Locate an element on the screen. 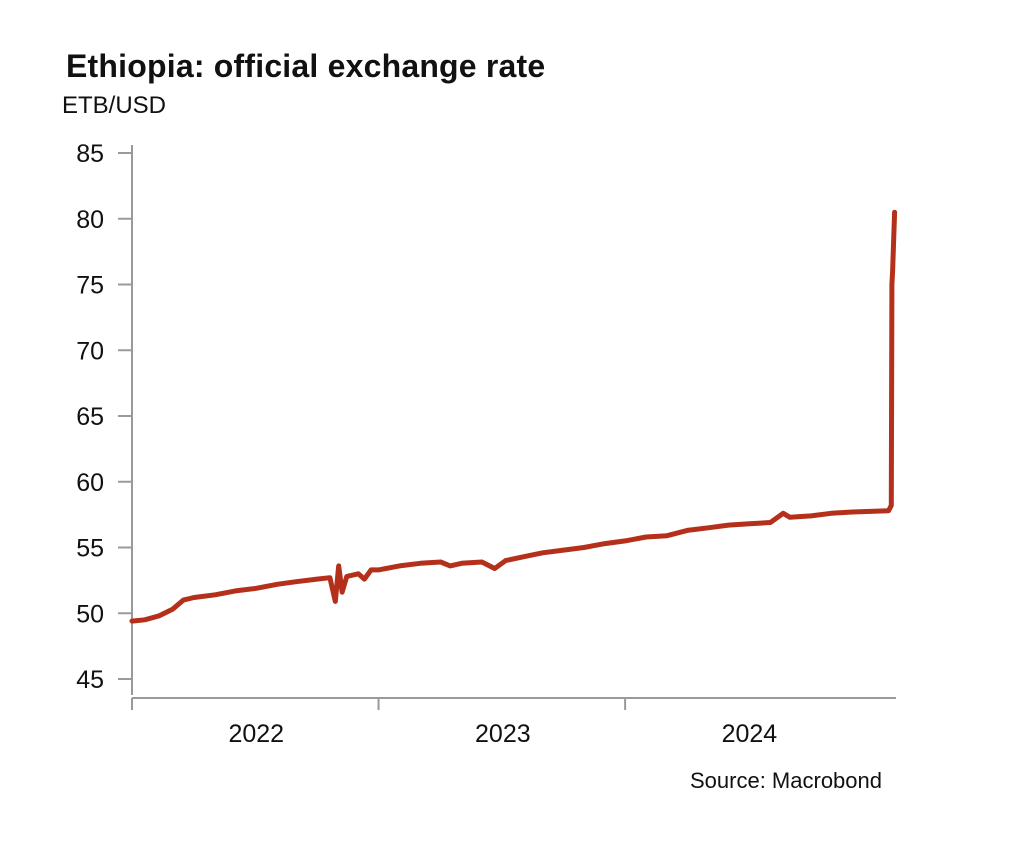  x-tick-label: 2024 is located at coordinates (750, 734).